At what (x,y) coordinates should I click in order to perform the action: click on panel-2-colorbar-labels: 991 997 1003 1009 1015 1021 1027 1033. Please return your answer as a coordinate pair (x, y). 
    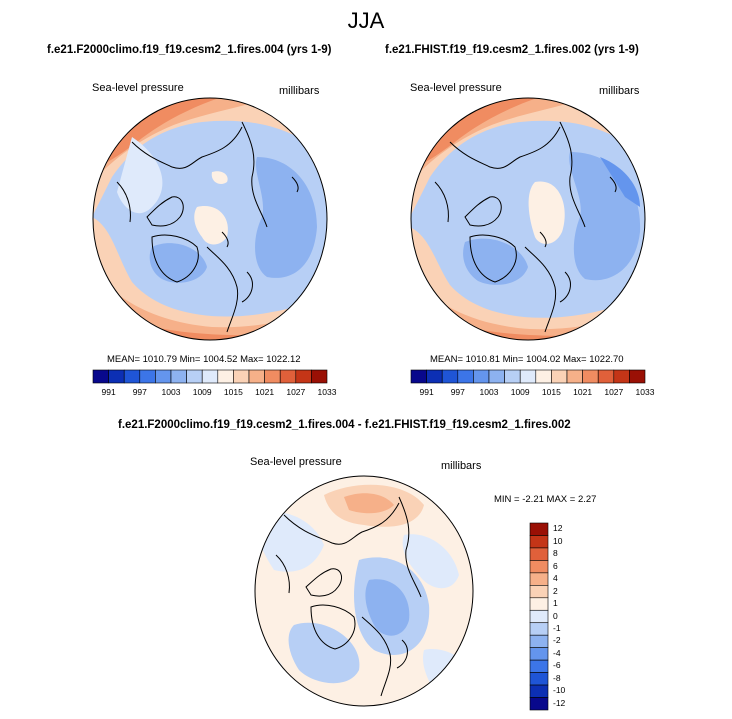
    Looking at the image, I should click on (533, 393).